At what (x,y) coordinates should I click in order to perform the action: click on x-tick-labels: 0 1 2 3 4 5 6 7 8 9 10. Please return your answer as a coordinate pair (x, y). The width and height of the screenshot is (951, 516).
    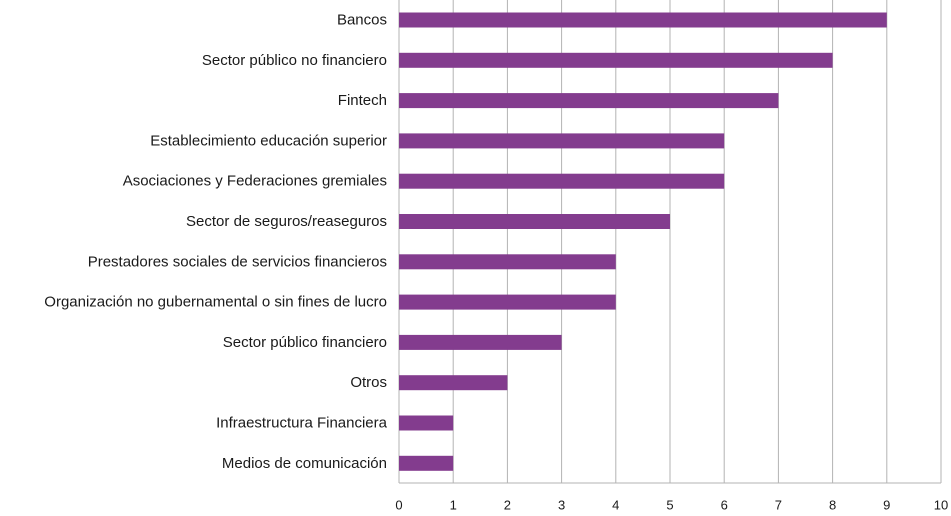
    Looking at the image, I should click on (671, 505).